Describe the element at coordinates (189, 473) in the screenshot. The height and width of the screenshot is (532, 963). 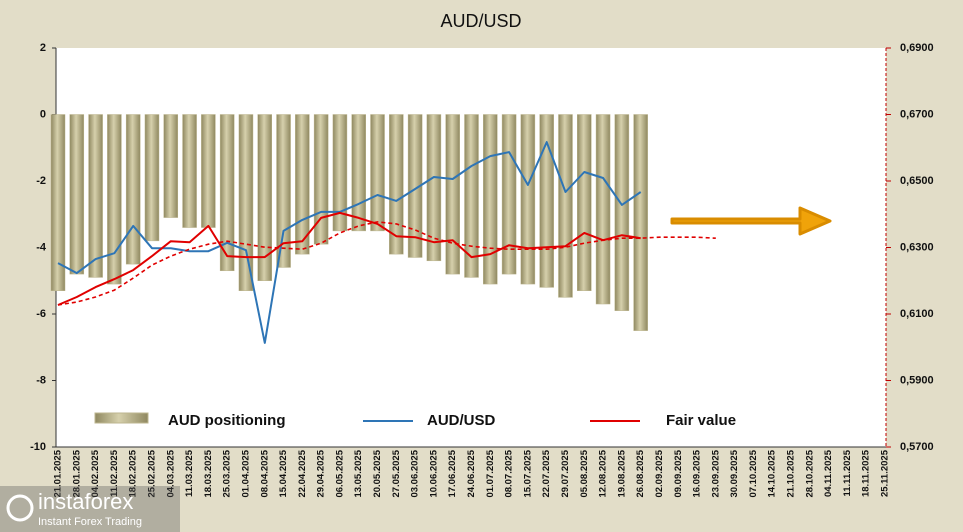
I see `x-tick-label: 11.03.2025` at that location.